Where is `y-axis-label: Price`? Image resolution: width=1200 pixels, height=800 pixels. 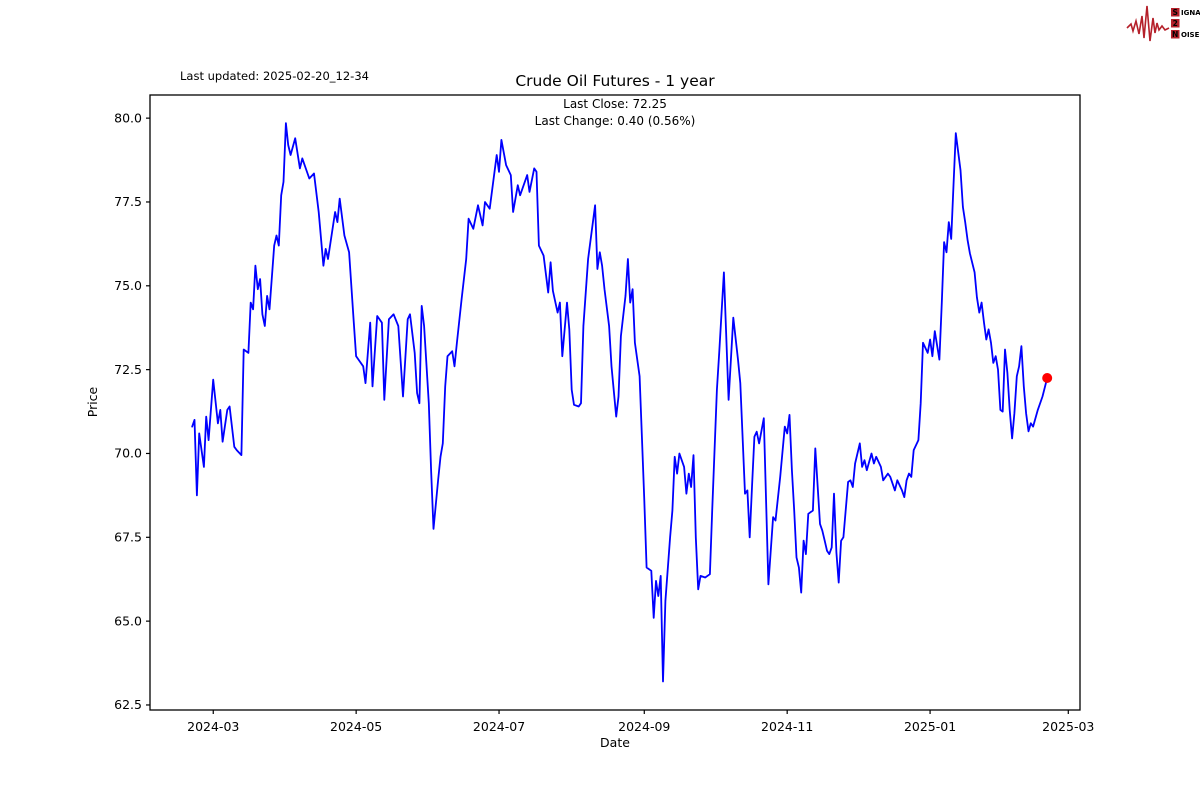
y-axis-label: Price is located at coordinates (92, 401).